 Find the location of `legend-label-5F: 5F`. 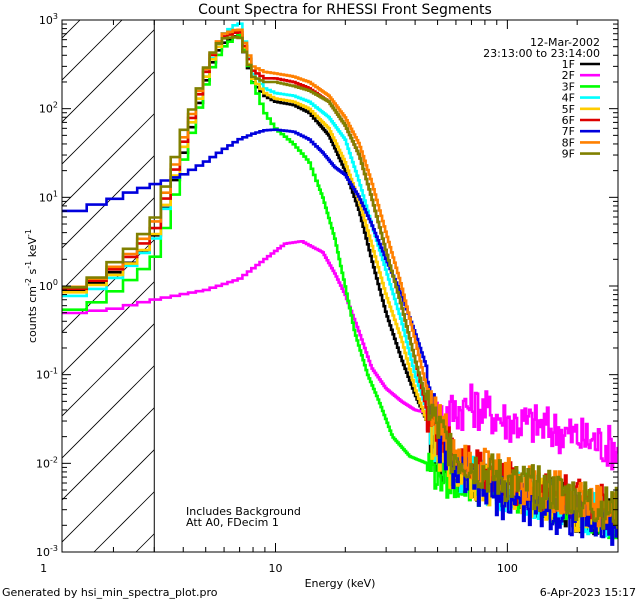

legend-label-5F: 5F is located at coordinates (568, 109).